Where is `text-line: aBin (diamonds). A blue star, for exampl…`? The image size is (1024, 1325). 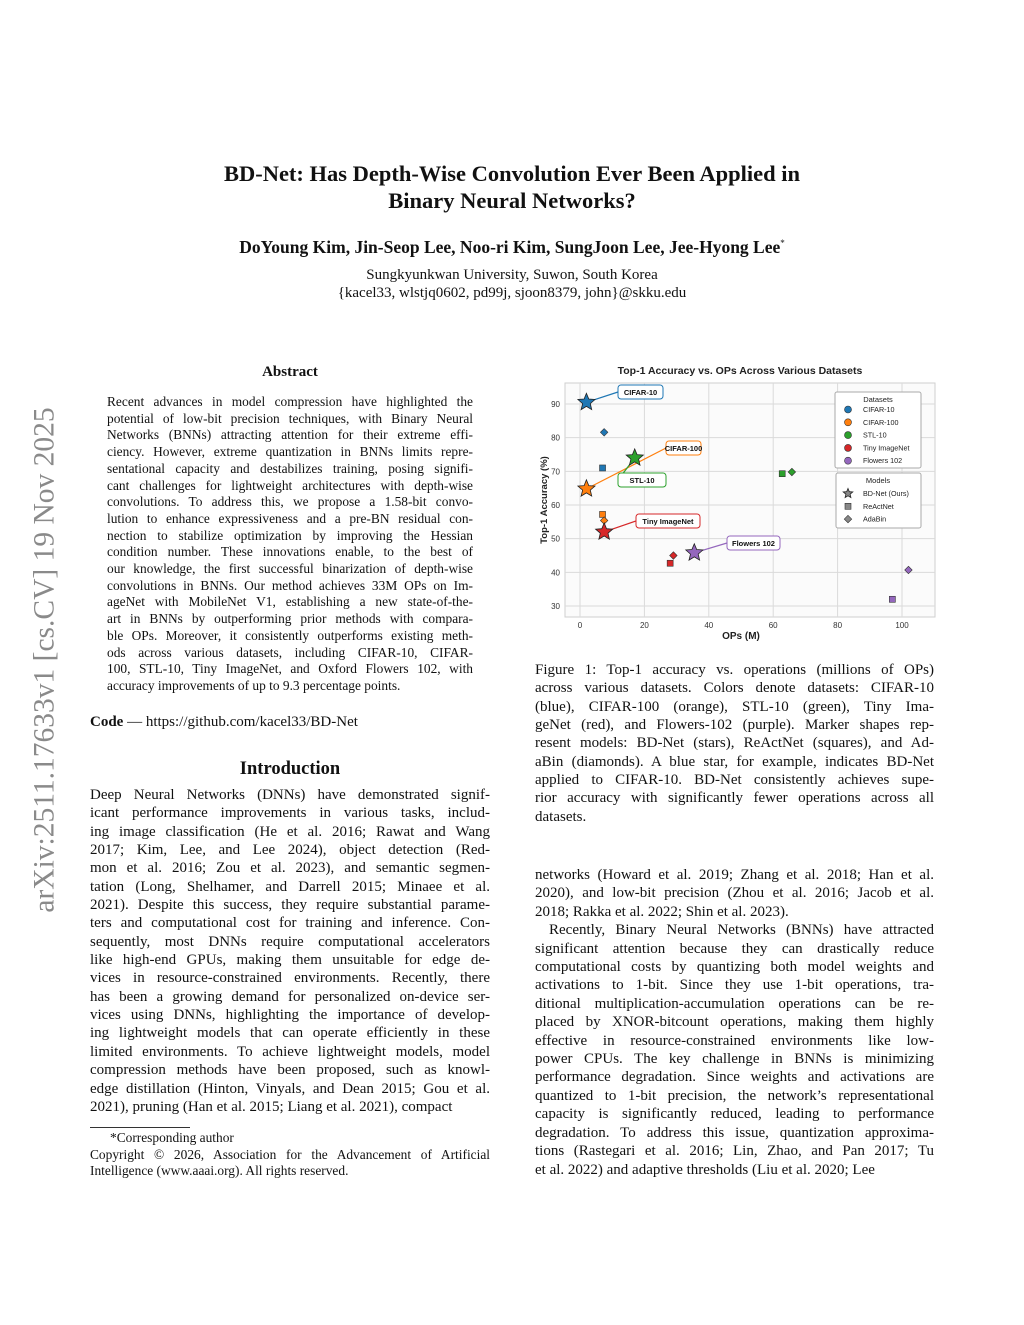
text-line: aBin (diamonds). A blue star, for exampl… is located at coordinates (734, 761).